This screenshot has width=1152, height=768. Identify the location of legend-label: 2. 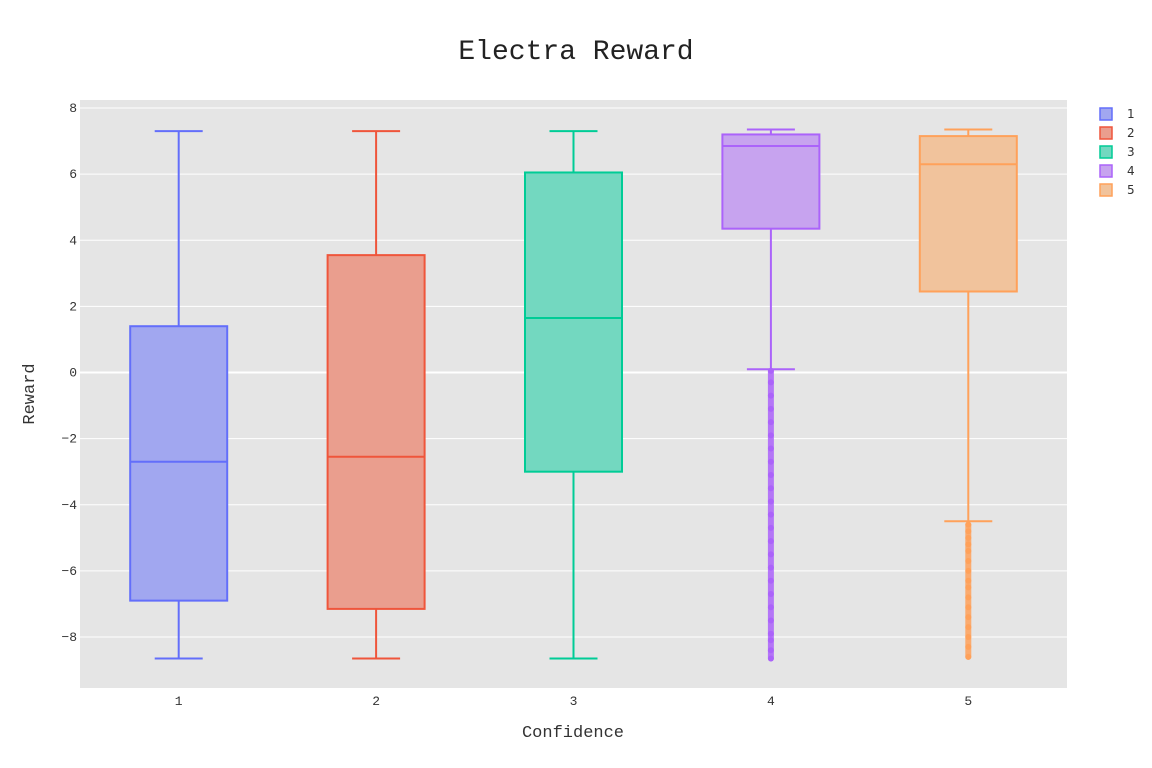
(1131, 133).